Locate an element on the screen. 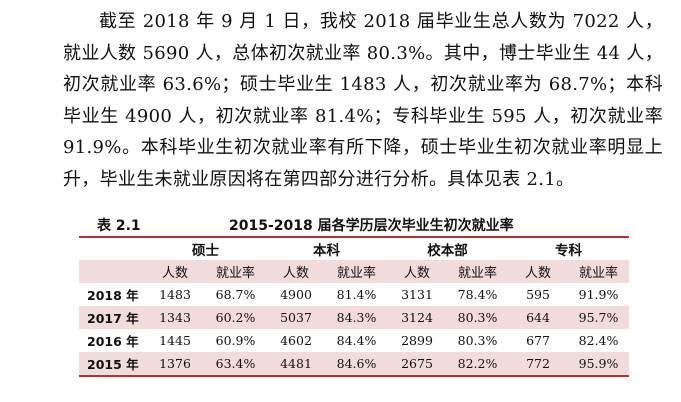 The height and width of the screenshot is (402, 681). cell-value: 84.3% is located at coordinates (356, 317).